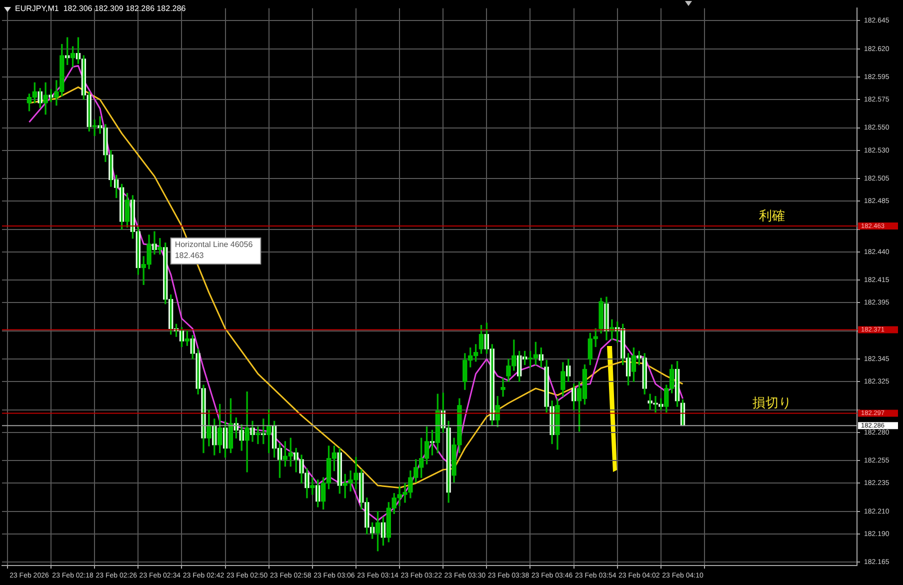 The image size is (903, 585). What do you see at coordinates (214, 250) in the screenshot?
I see `annotation: Horizontal Line 46056 182.463` at bounding box center [214, 250].